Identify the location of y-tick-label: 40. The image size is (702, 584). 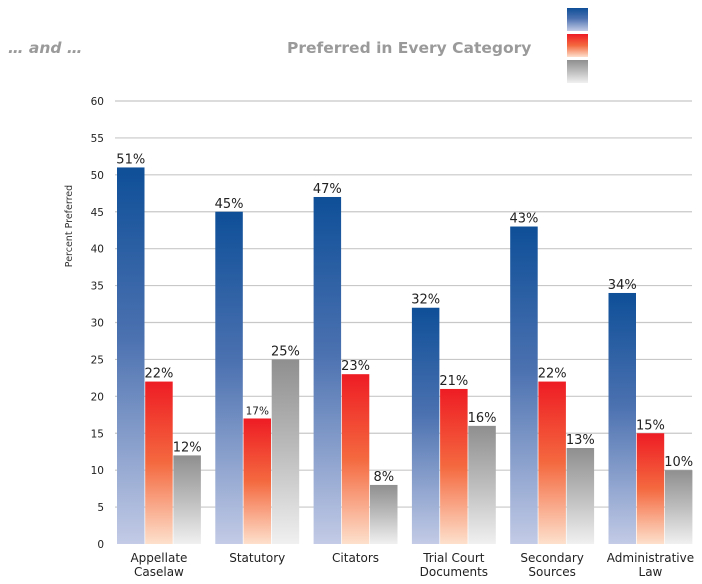
(97, 250).